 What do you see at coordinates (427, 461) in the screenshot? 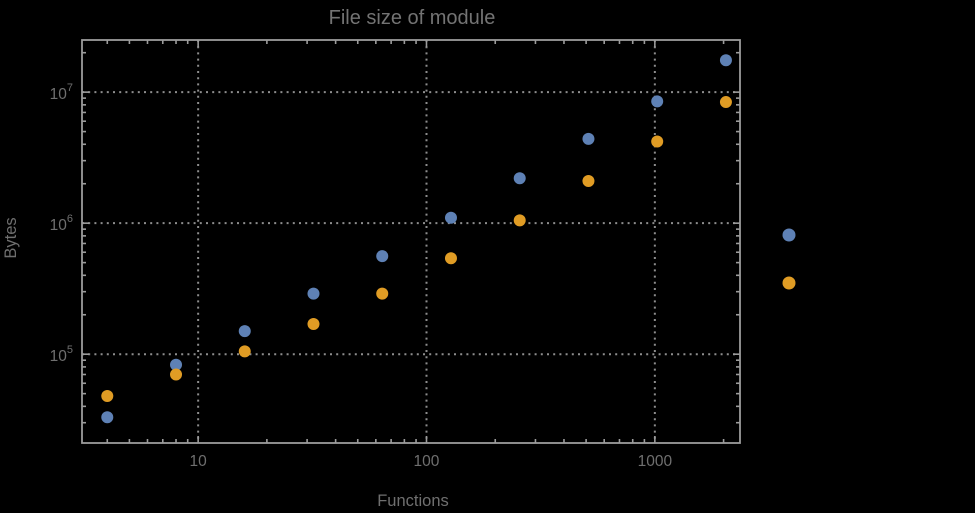
I see `x-tick-label: 100` at bounding box center [427, 461].